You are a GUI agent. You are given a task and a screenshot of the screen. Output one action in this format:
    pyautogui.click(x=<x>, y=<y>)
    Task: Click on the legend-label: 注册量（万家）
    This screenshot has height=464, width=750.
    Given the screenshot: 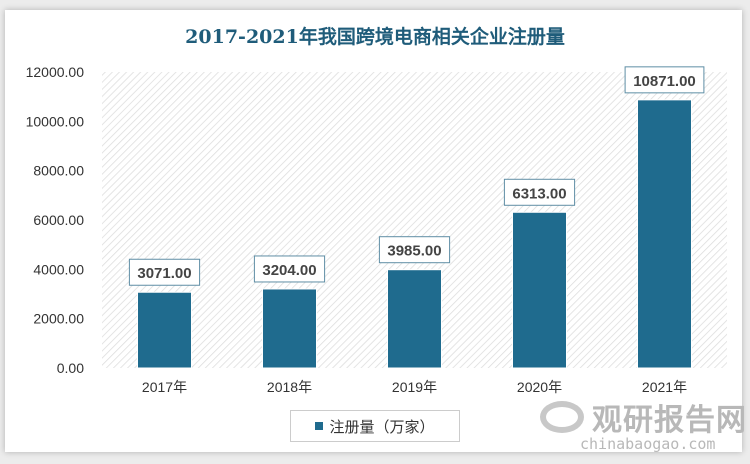 What is the action you would take?
    pyautogui.click(x=382, y=427)
    